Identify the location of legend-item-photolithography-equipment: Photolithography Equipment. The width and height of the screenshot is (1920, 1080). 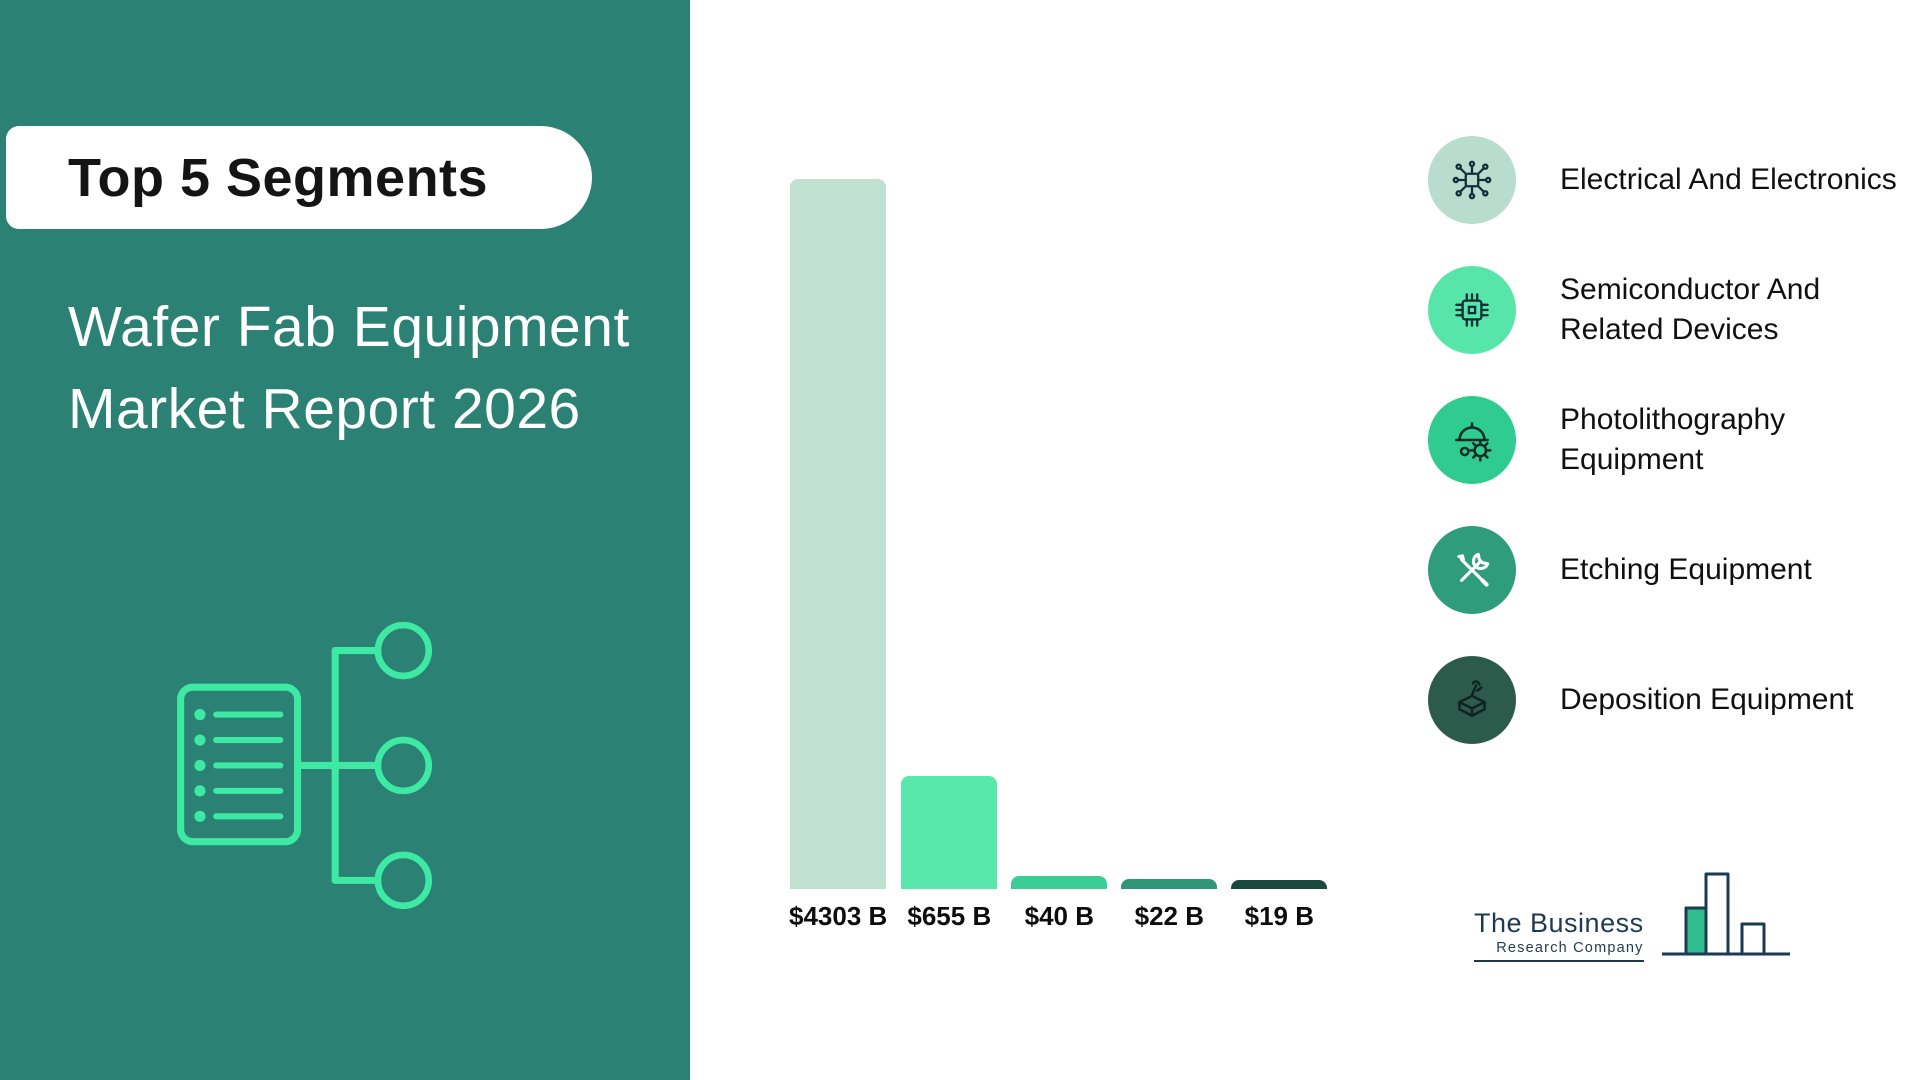
(1674, 440).